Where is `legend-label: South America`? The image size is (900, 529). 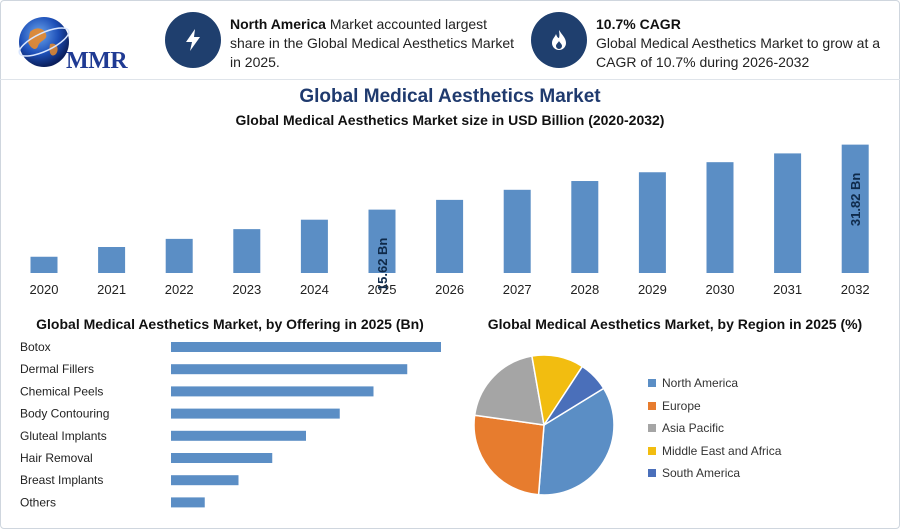 legend-label: South America is located at coordinates (701, 473).